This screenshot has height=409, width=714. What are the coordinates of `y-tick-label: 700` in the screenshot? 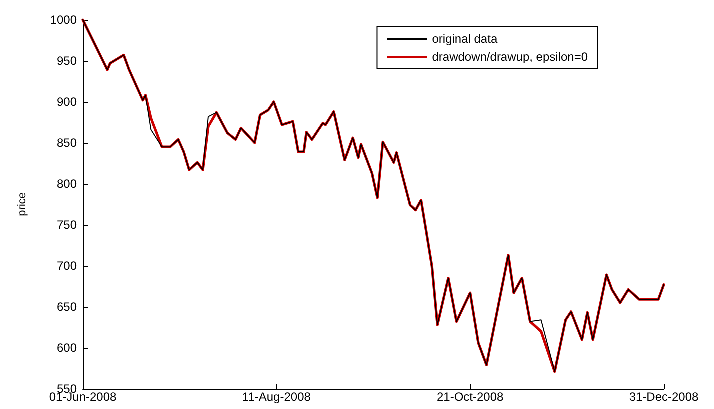 It's located at (67, 266).